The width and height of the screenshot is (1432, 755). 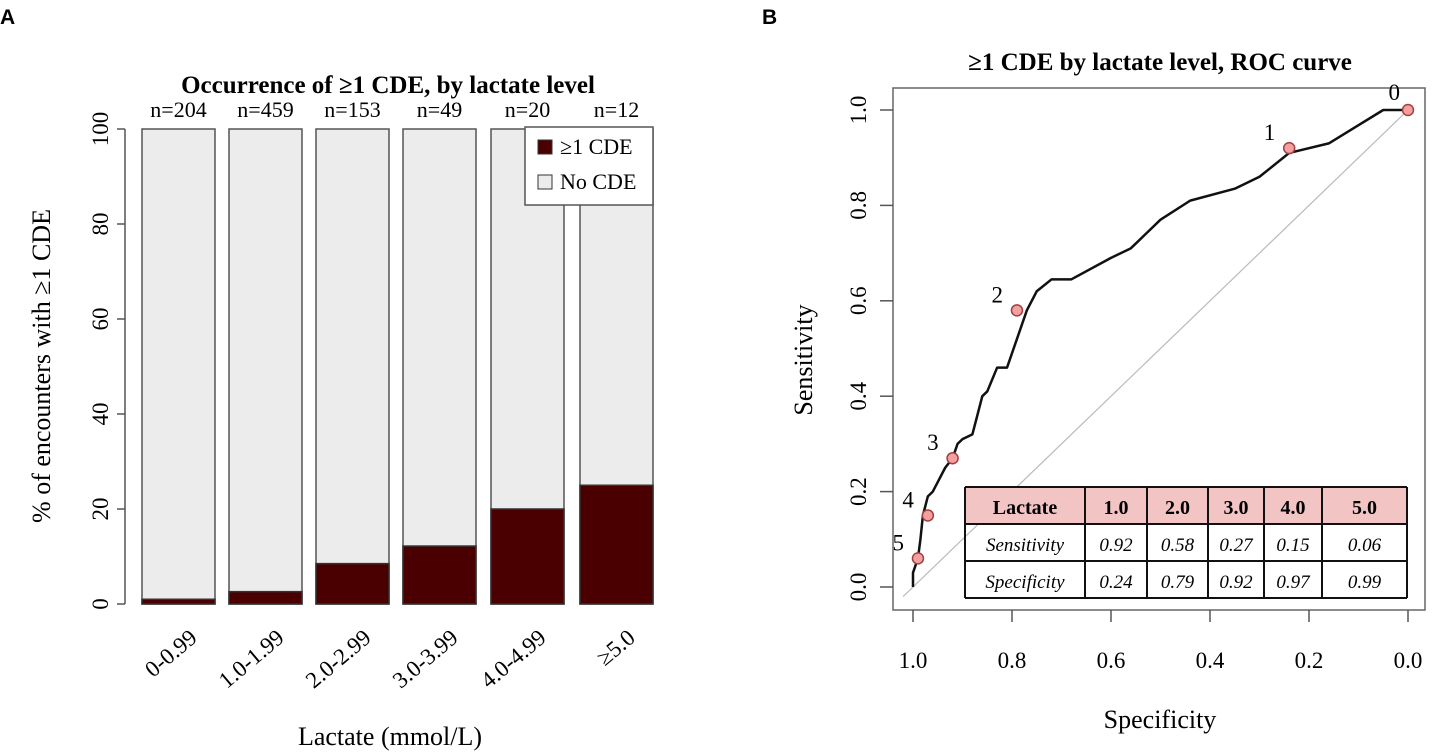 I want to click on table-cell: 0.15, so click(x=1292, y=545).